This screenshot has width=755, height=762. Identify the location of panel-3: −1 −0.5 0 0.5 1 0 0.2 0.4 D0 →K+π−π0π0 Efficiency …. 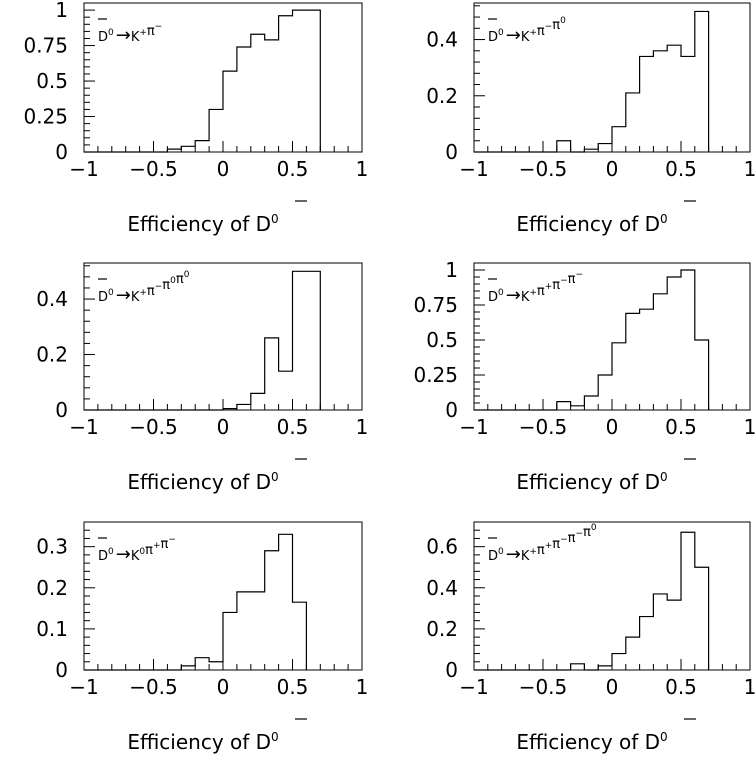
(202, 378).